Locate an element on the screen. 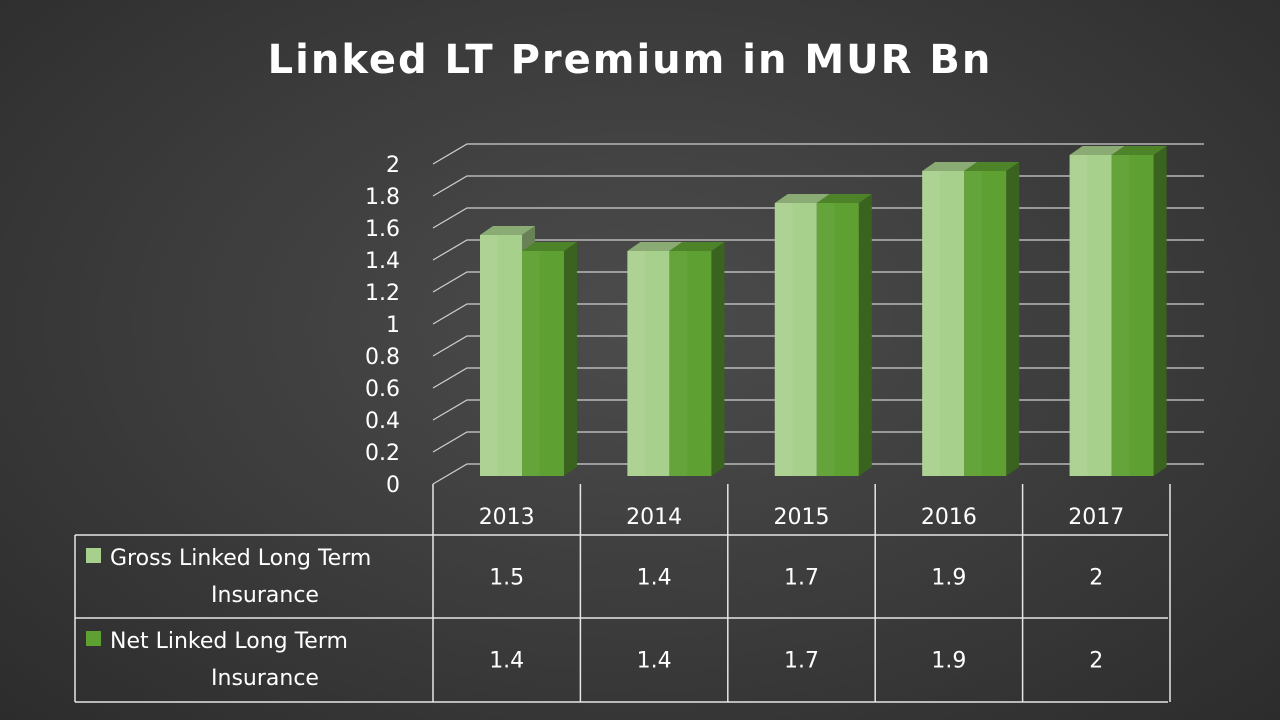 The image size is (1280, 720). y-tick-label: 1.2 is located at coordinates (382, 293).